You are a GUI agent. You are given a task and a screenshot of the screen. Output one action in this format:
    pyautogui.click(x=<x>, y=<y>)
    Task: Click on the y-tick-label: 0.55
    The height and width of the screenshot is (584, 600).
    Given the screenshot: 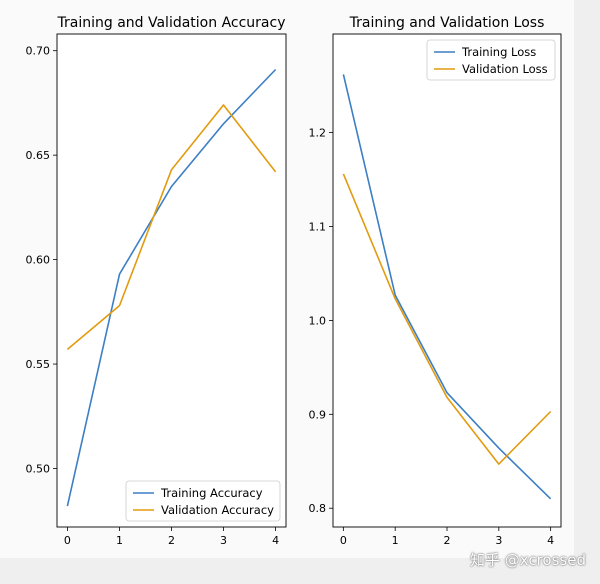 What is the action you would take?
    pyautogui.click(x=38, y=364)
    